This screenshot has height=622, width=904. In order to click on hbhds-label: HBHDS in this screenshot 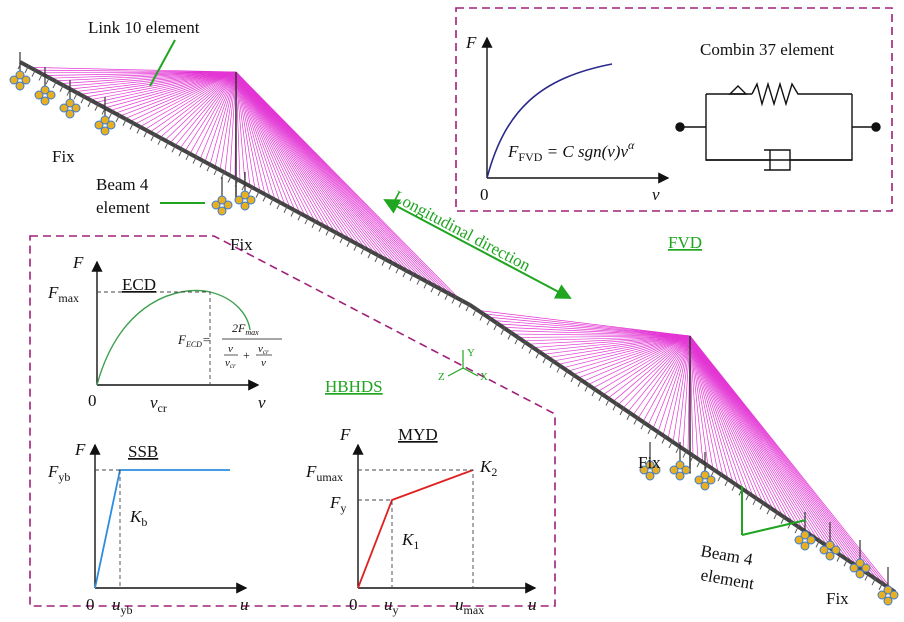, I will do `click(354, 386)`.